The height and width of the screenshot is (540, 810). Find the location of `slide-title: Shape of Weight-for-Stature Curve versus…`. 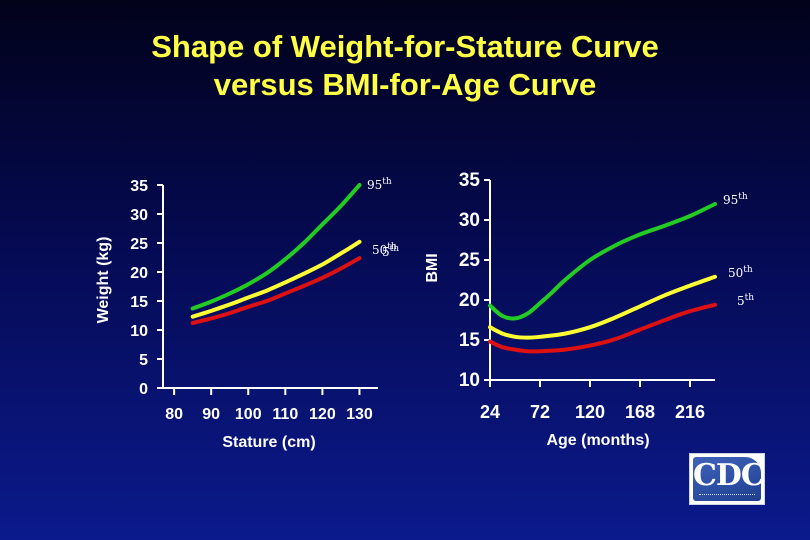

slide-title: Shape of Weight-for-Stature Curve versus… is located at coordinates (405, 66).